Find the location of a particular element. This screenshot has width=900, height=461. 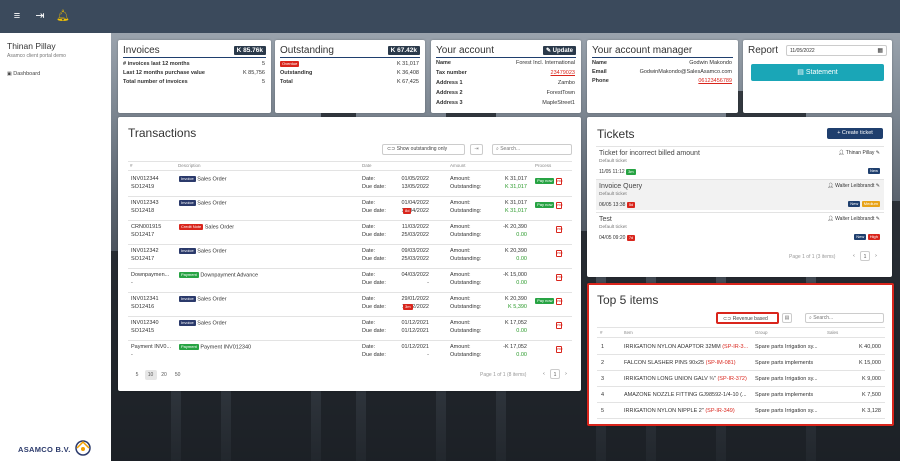

tickets-next-page: › is located at coordinates (876, 256).